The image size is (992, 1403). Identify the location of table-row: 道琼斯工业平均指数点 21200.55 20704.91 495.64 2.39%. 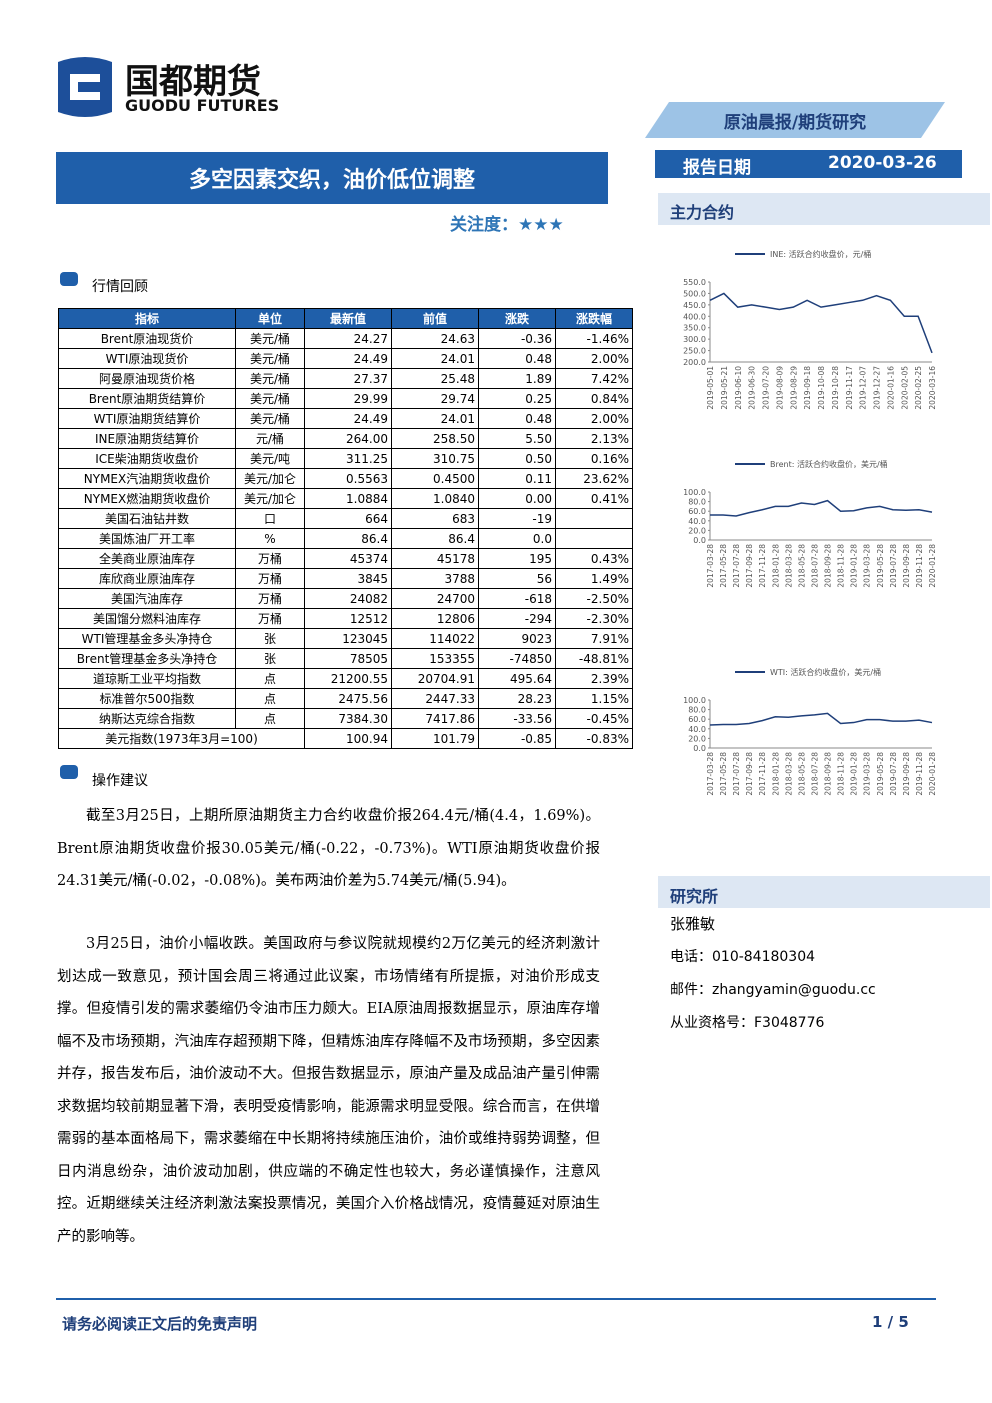
(345, 678).